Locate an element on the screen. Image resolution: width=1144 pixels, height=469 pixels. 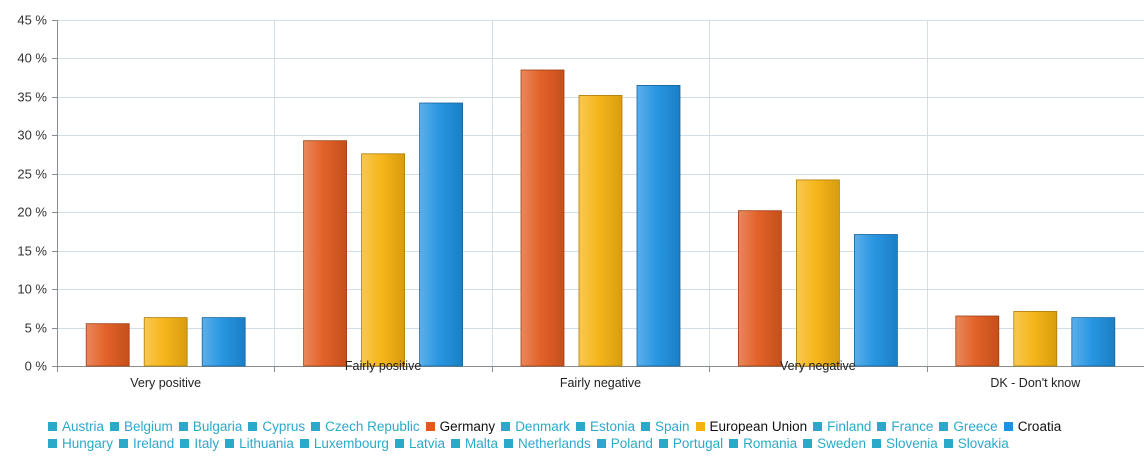
legend-item: Hungary is located at coordinates (80, 443).